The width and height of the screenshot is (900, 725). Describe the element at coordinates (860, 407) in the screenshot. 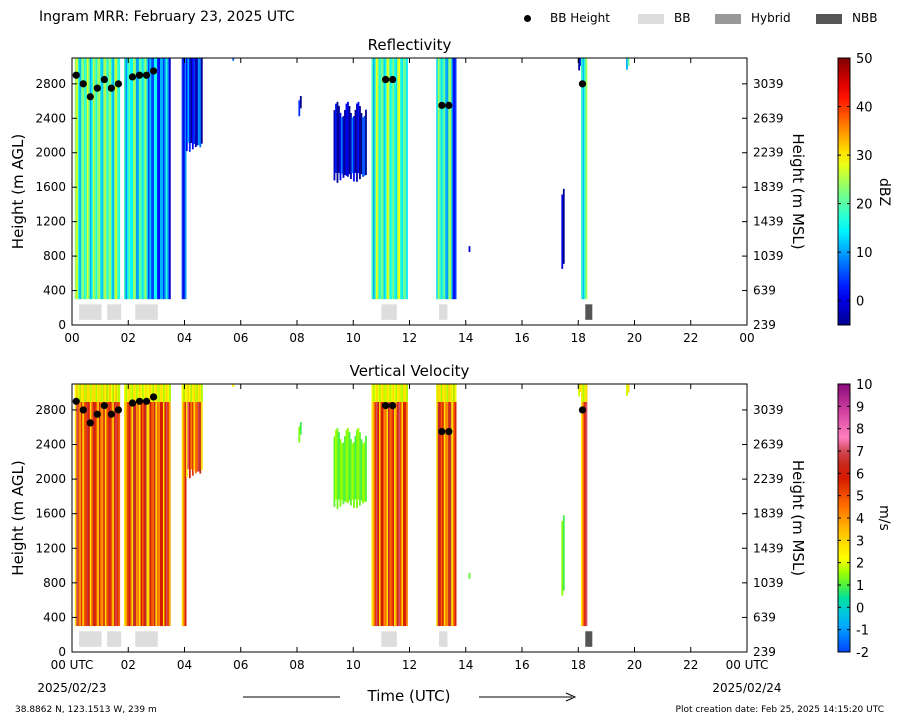

I see `colorbar-tick-label: 9` at that location.